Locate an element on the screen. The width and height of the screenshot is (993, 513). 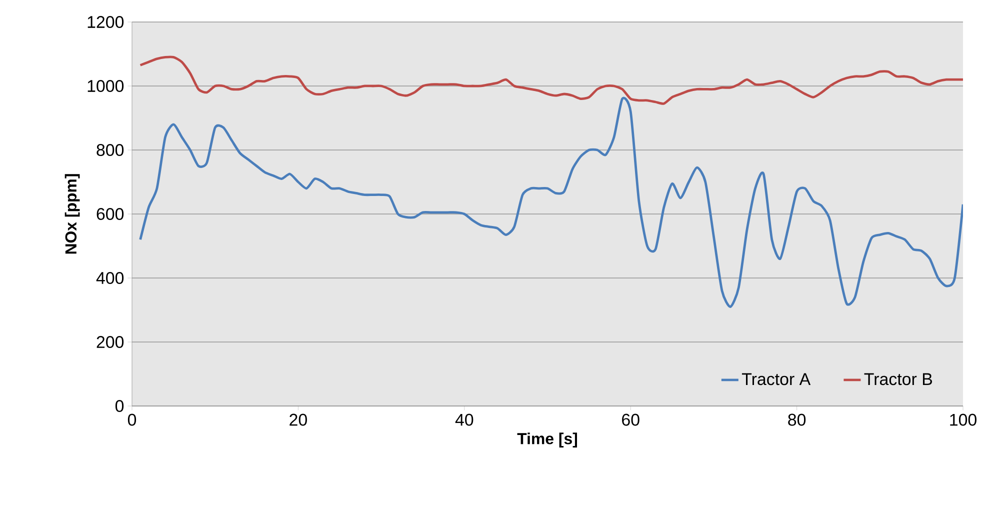
x-tick-label: 60 is located at coordinates (631, 420).